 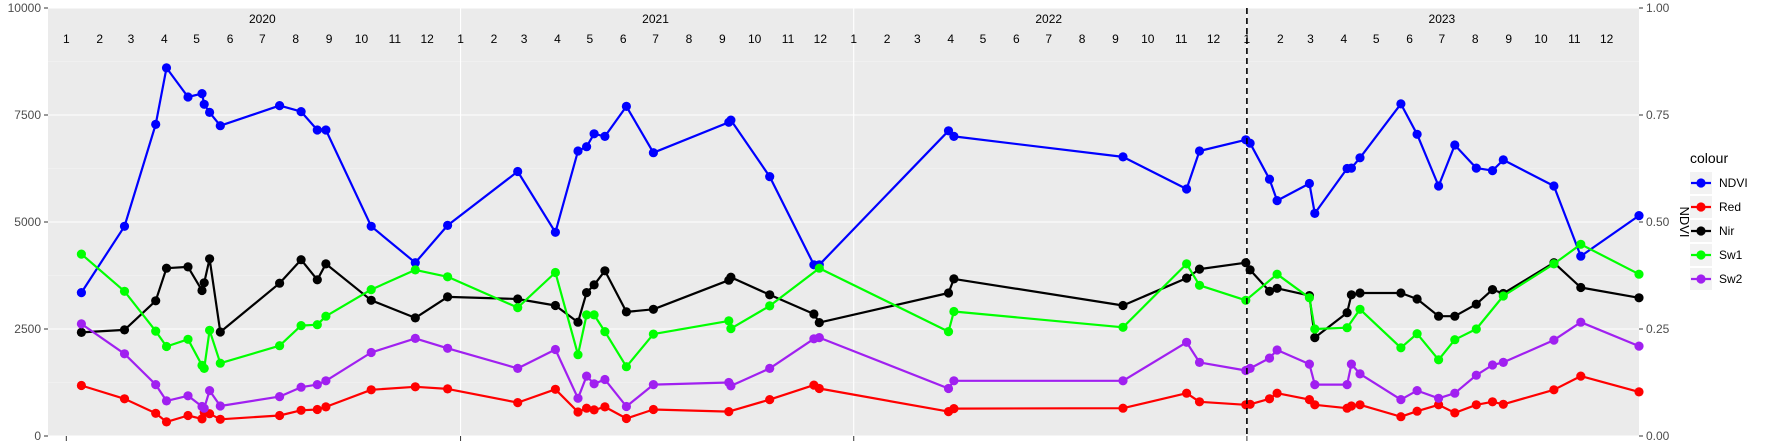 I want to click on legend-label: Sw1, so click(x=1731, y=255).